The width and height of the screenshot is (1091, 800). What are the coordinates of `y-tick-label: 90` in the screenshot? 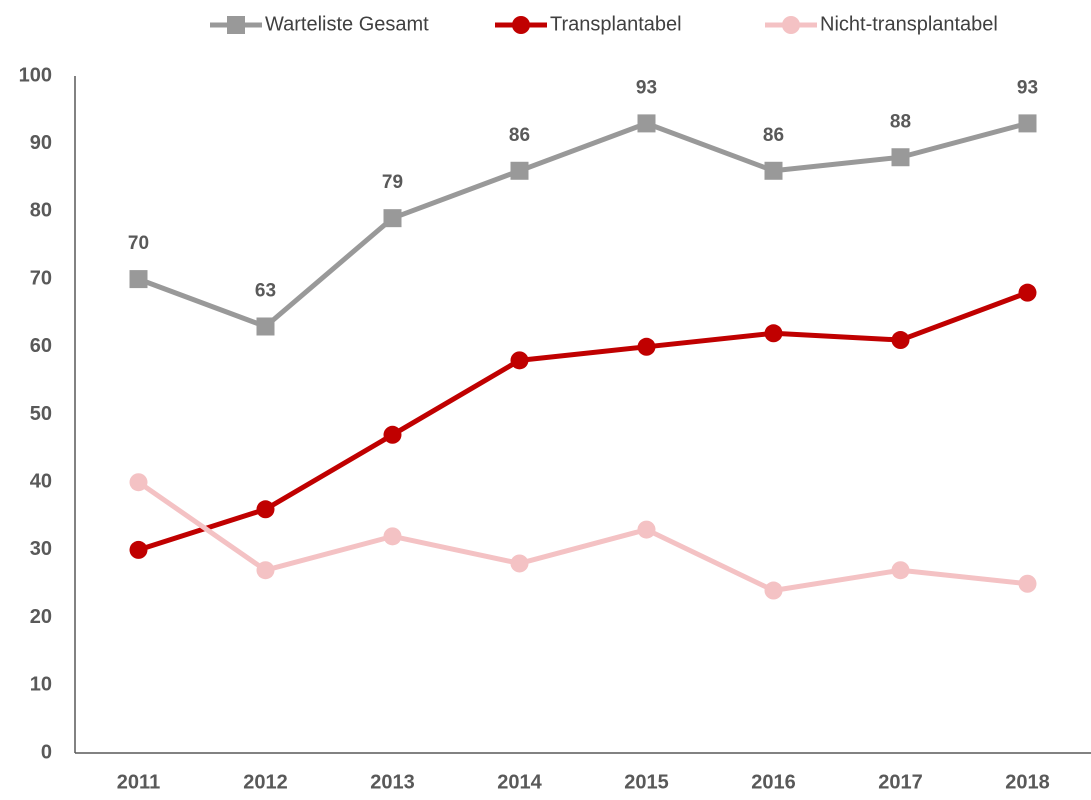 It's located at (41, 143).